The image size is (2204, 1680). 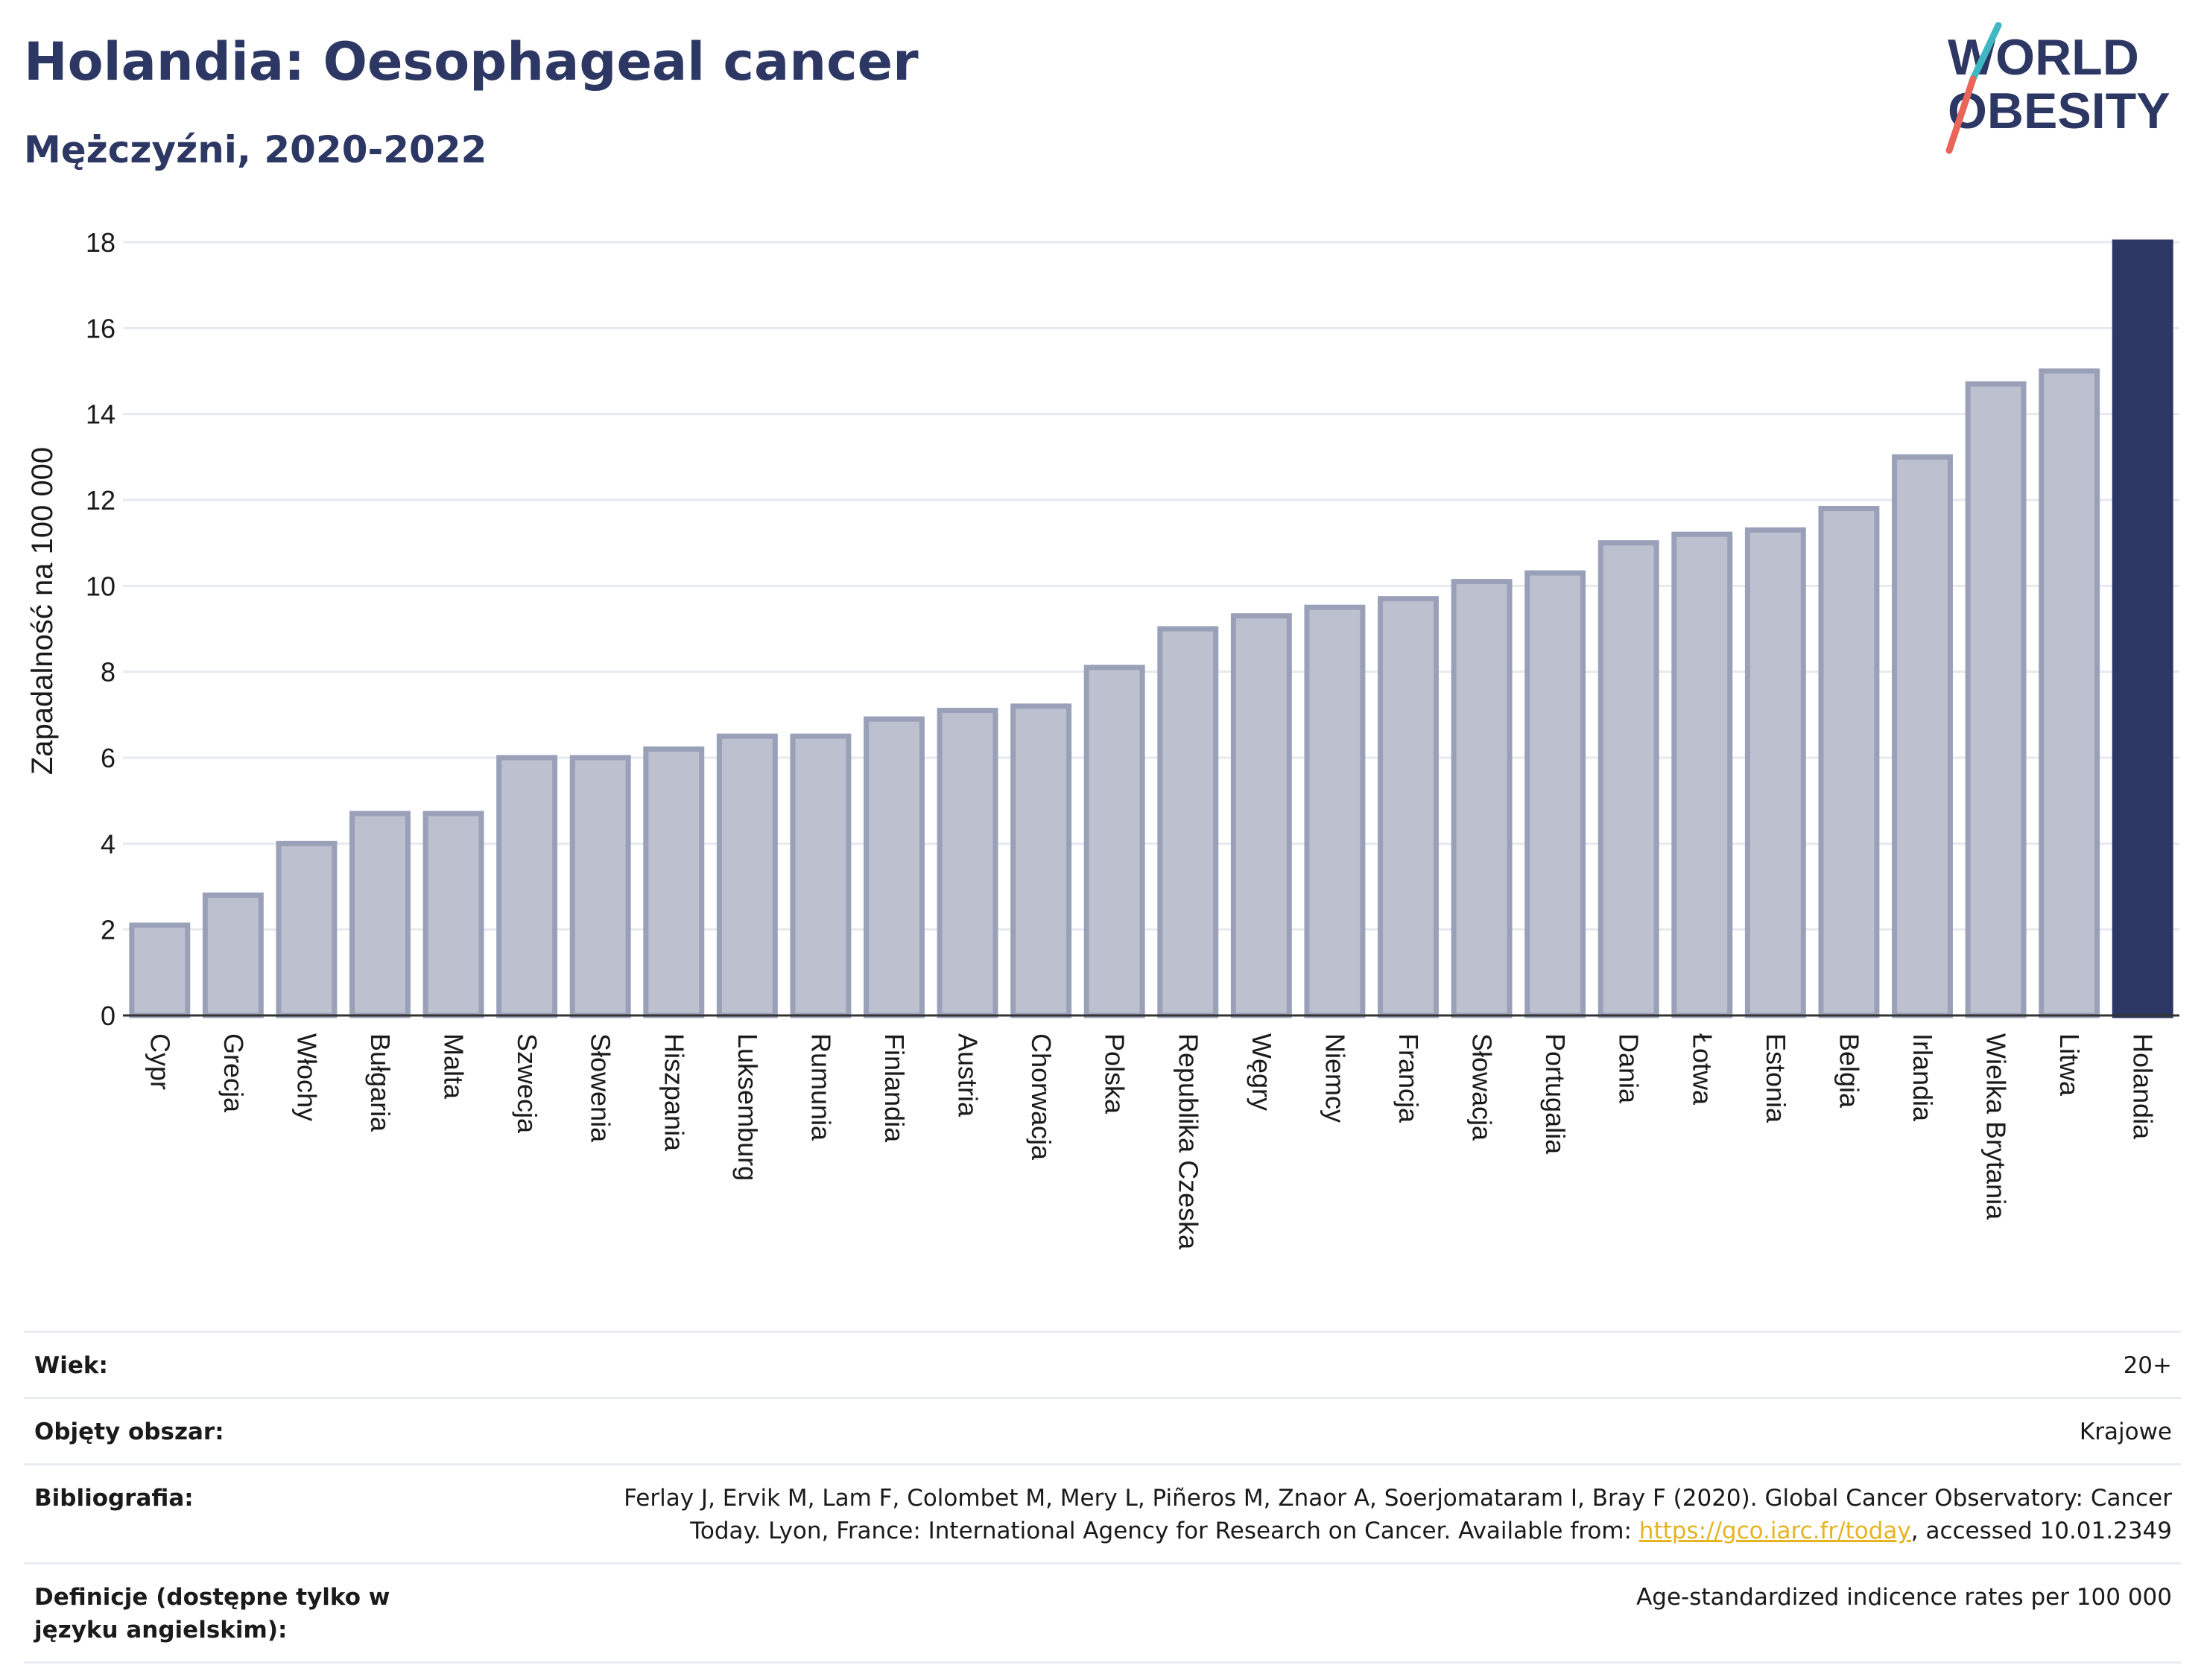 I want to click on x-tick-label: Irlandia, so click(x=1922, y=1077).